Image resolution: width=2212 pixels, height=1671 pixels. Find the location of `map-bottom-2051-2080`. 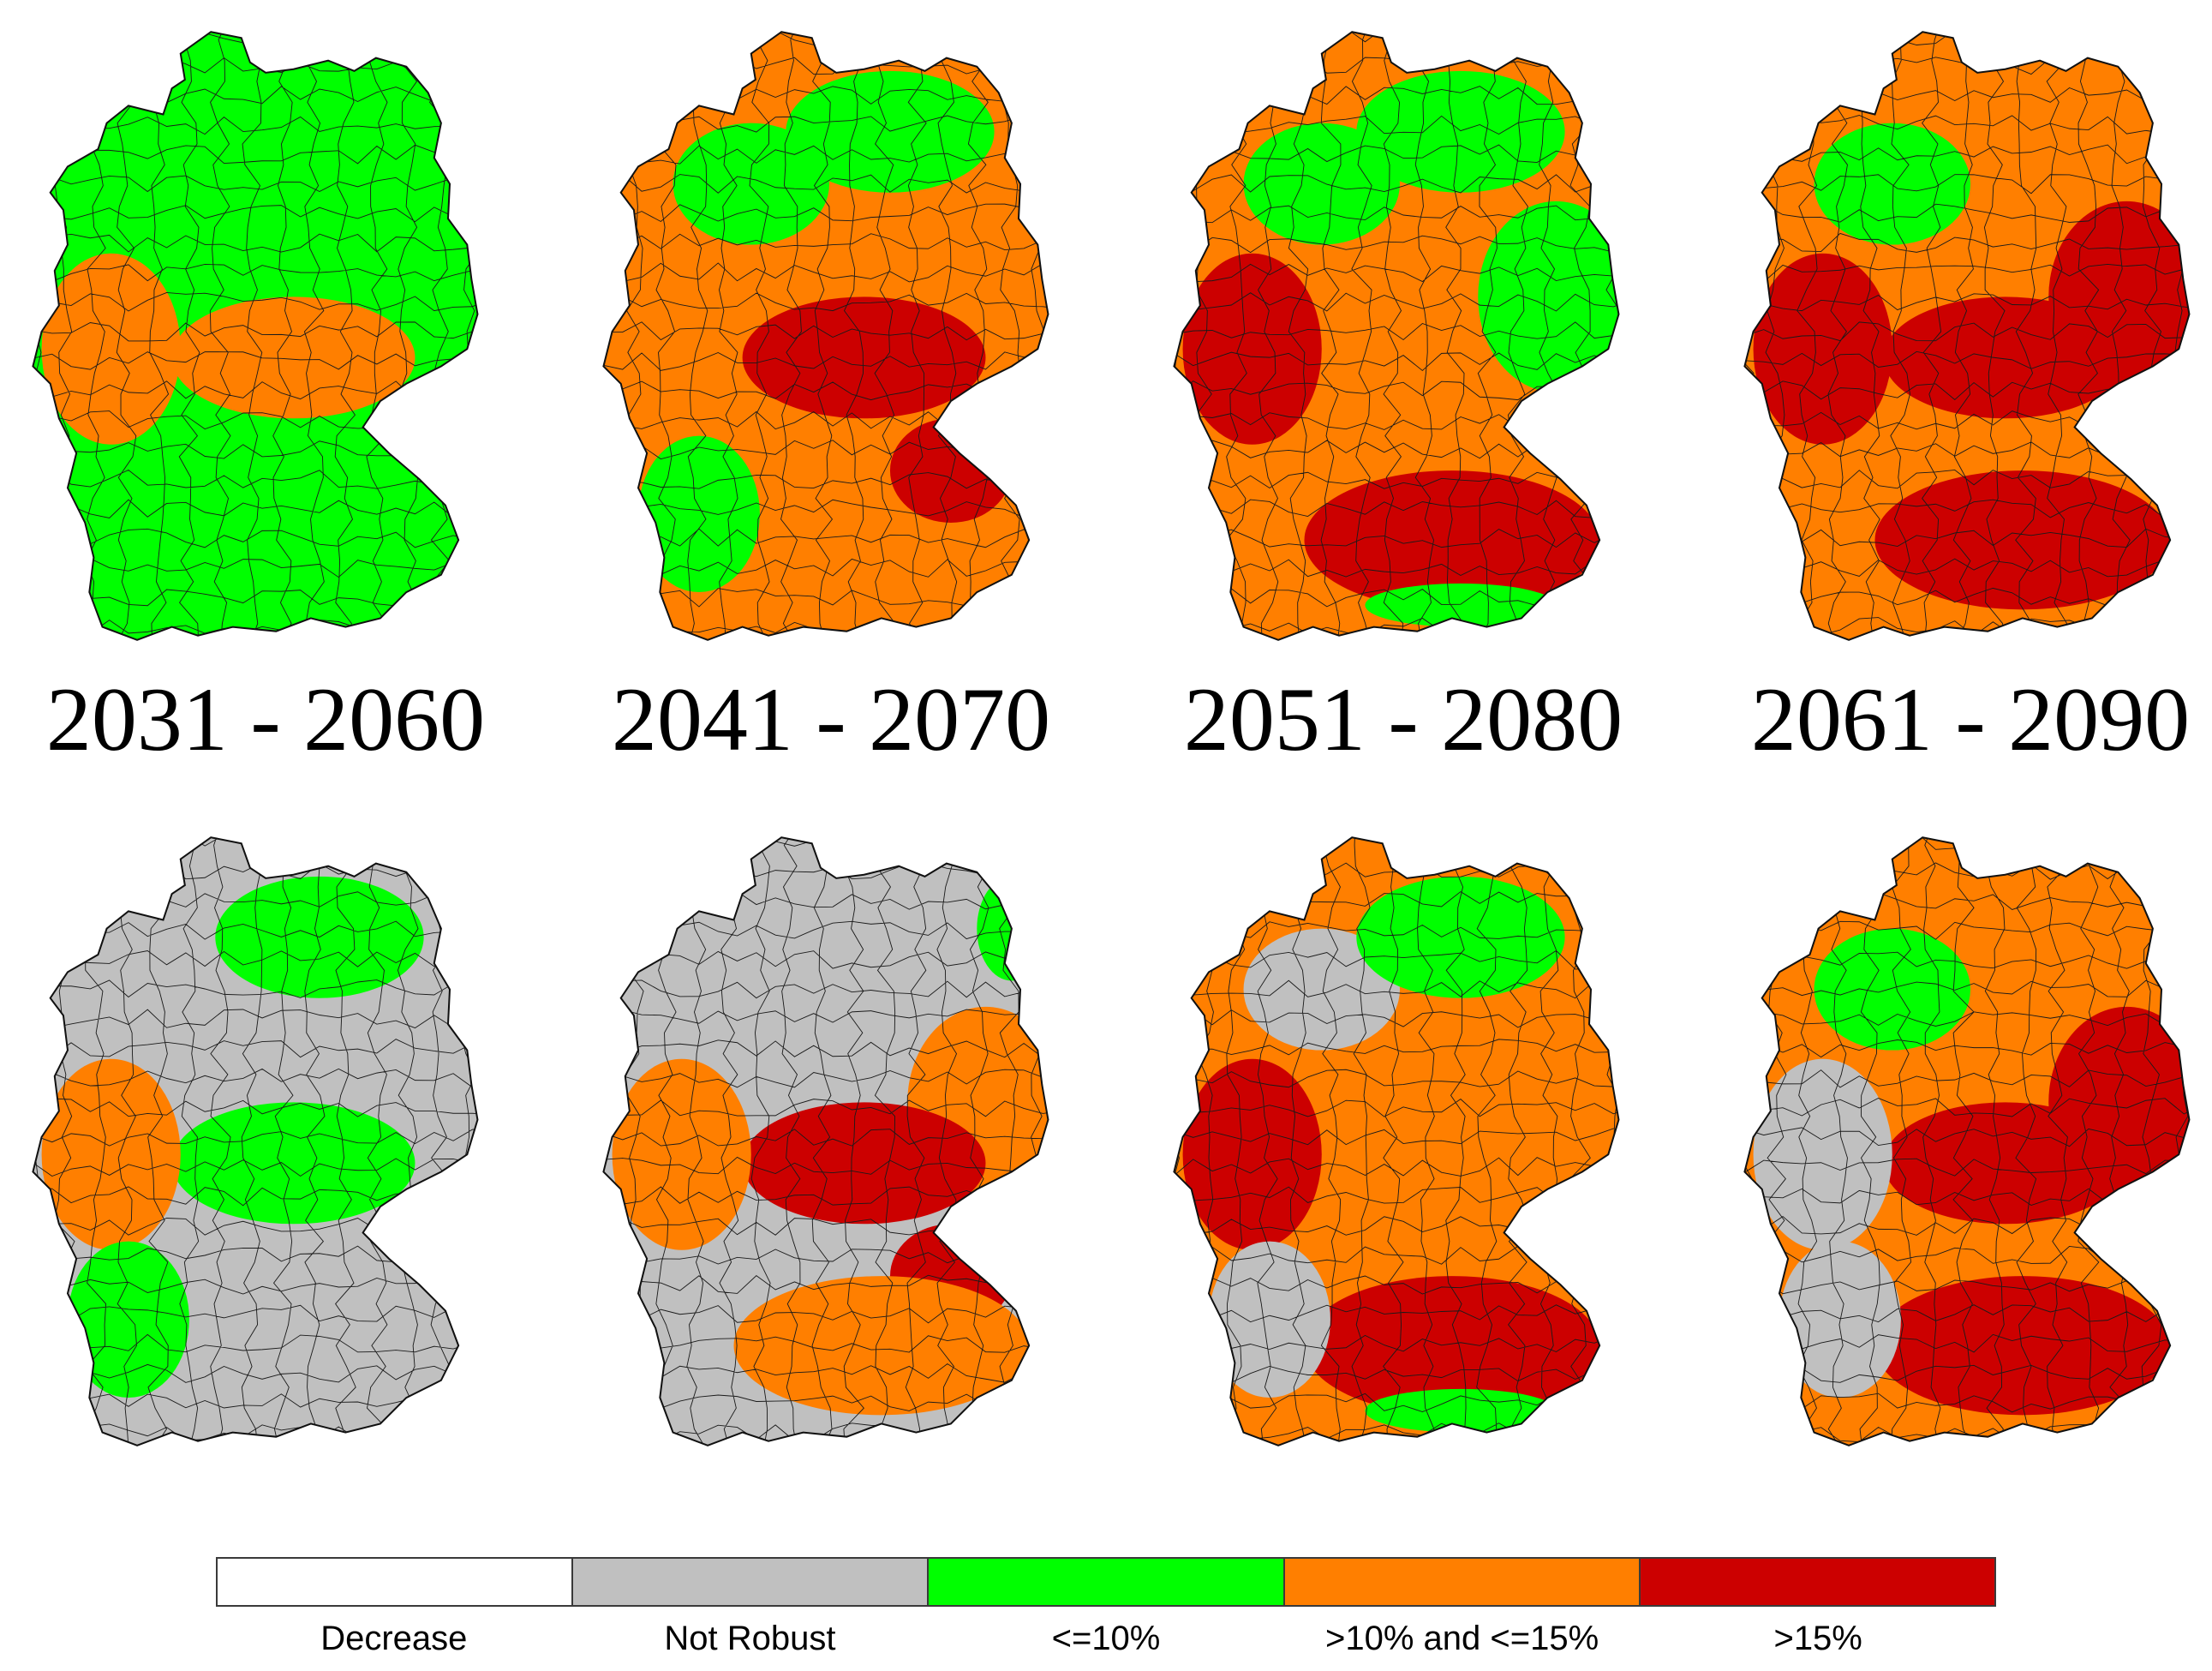

map-bottom-2051-2080 is located at coordinates (1400, 1141).